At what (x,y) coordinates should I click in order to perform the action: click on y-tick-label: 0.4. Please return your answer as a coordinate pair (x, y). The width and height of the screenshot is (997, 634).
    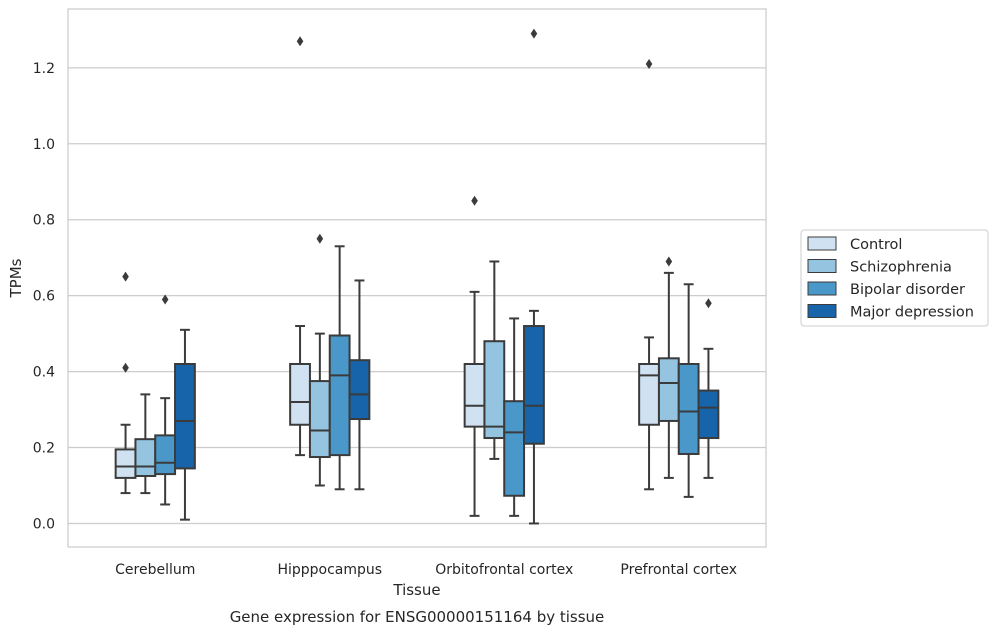
    Looking at the image, I should click on (44, 373).